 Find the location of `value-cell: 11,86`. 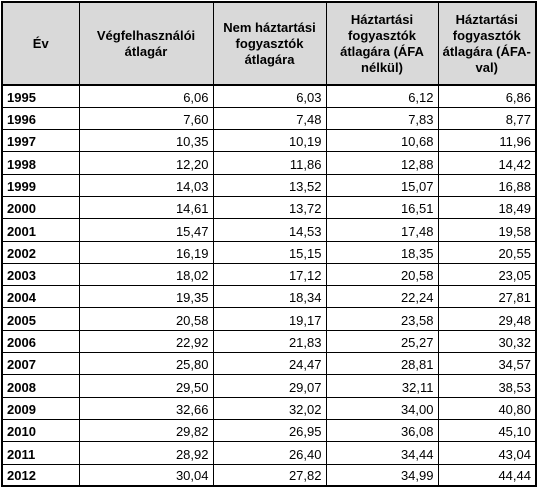

value-cell: 11,86 is located at coordinates (269, 163).